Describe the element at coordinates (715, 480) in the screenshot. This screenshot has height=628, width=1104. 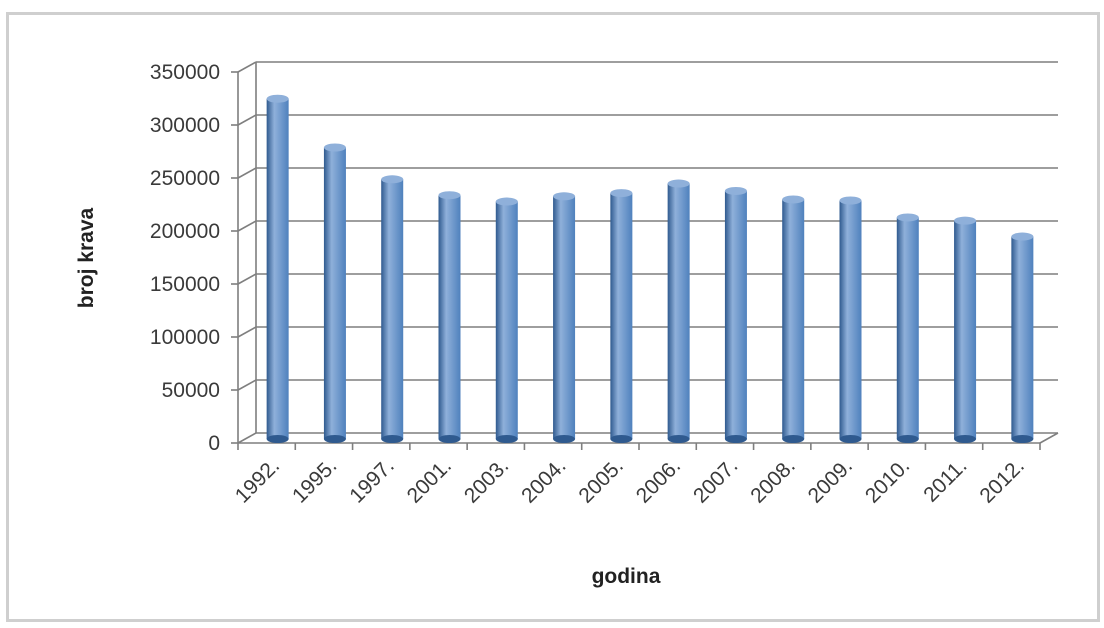
I see `x-tick-label: 2007.` at that location.